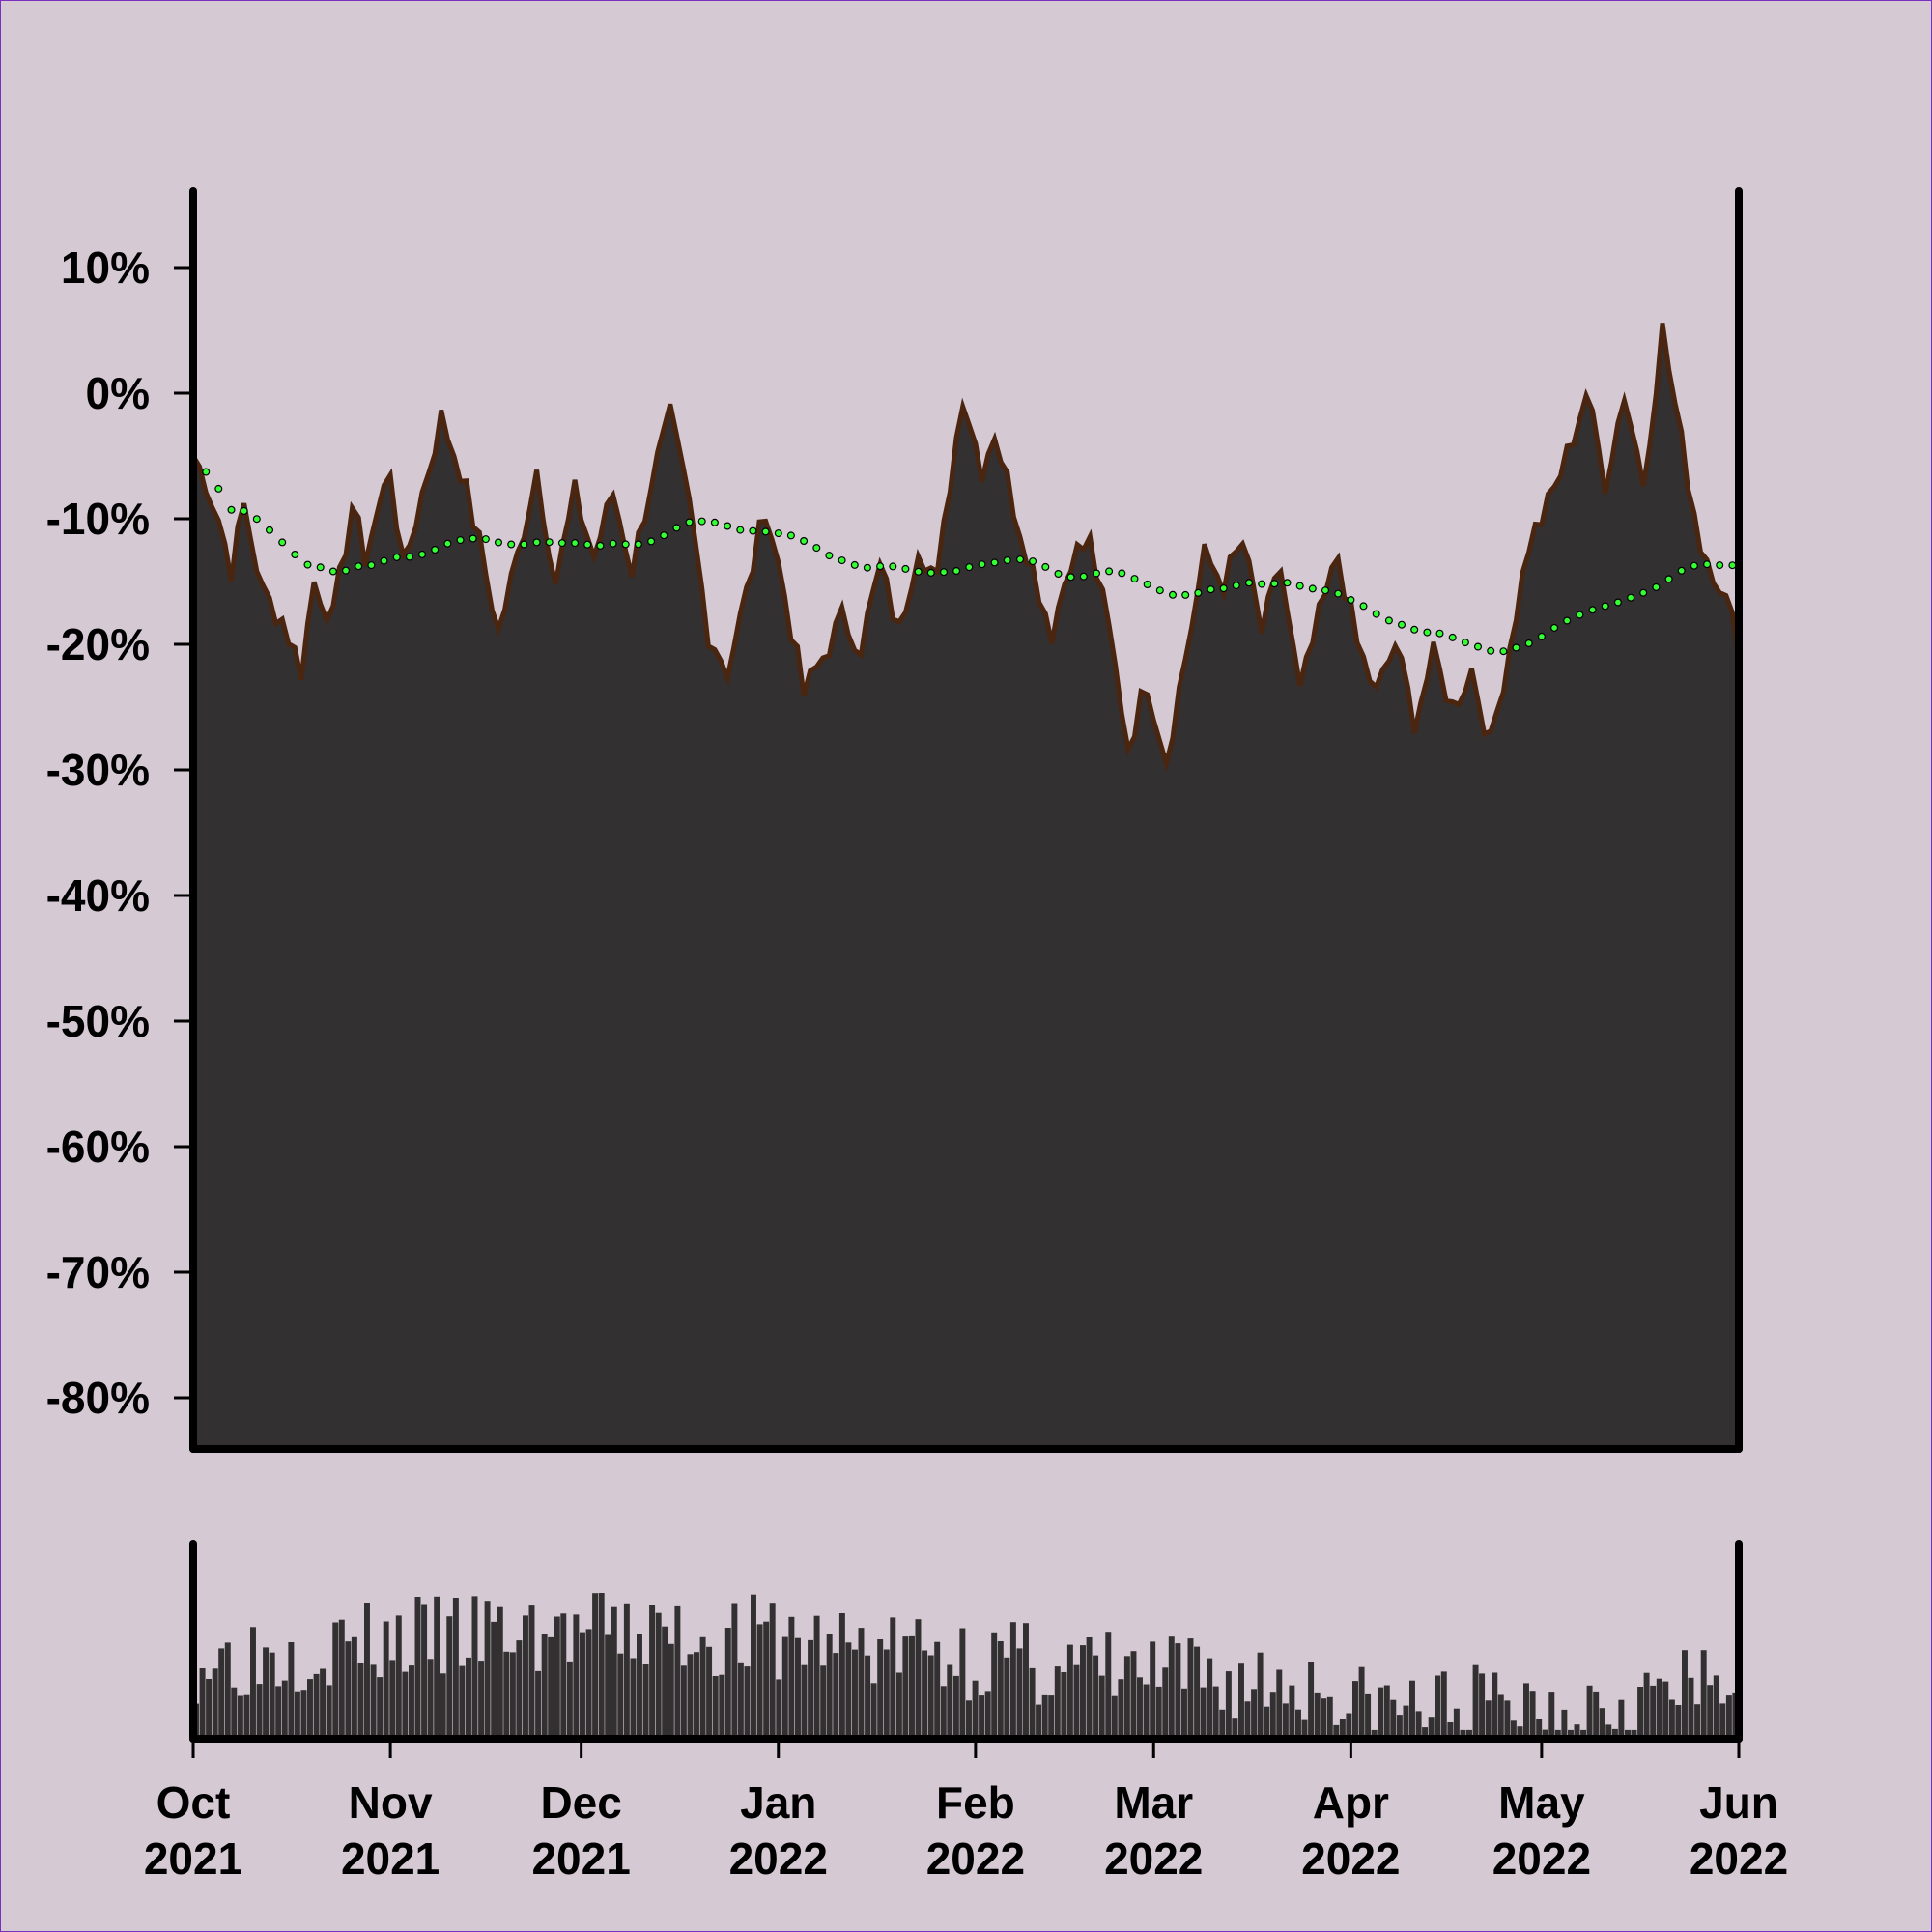  Describe the element at coordinates (963, 554) in the screenshot. I see `moving-average-series` at that location.